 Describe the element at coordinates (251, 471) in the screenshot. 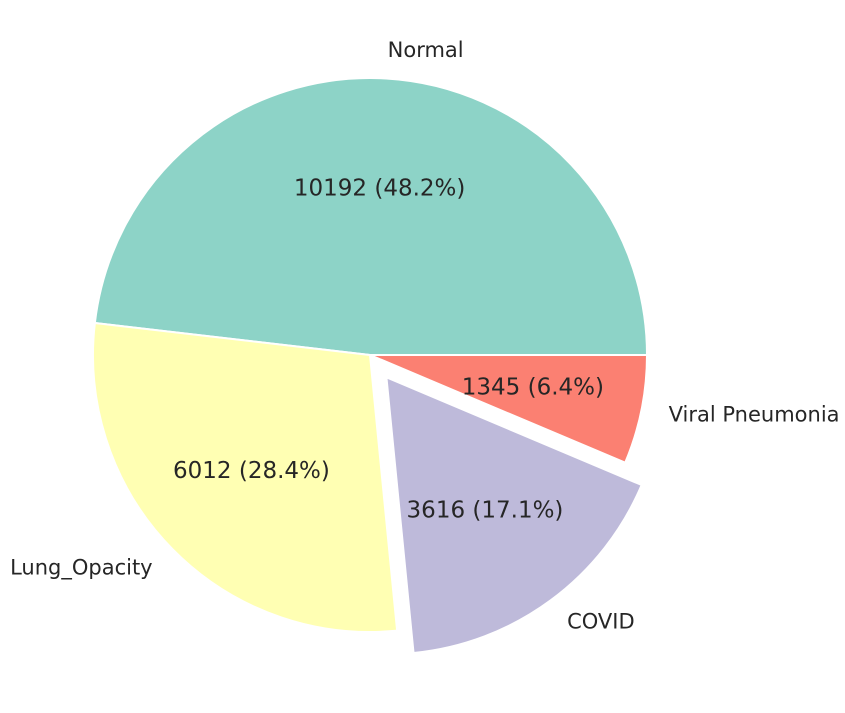

I see `slice-value-lung-opacity: 6012 (28.4%)` at that location.